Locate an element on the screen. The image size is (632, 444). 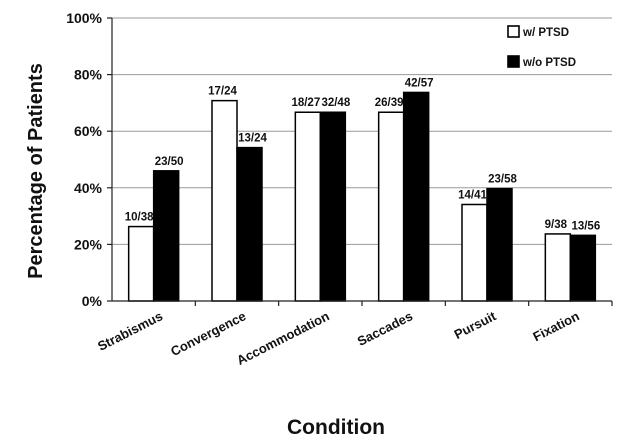
data-label: 13/56 is located at coordinates (585, 226).